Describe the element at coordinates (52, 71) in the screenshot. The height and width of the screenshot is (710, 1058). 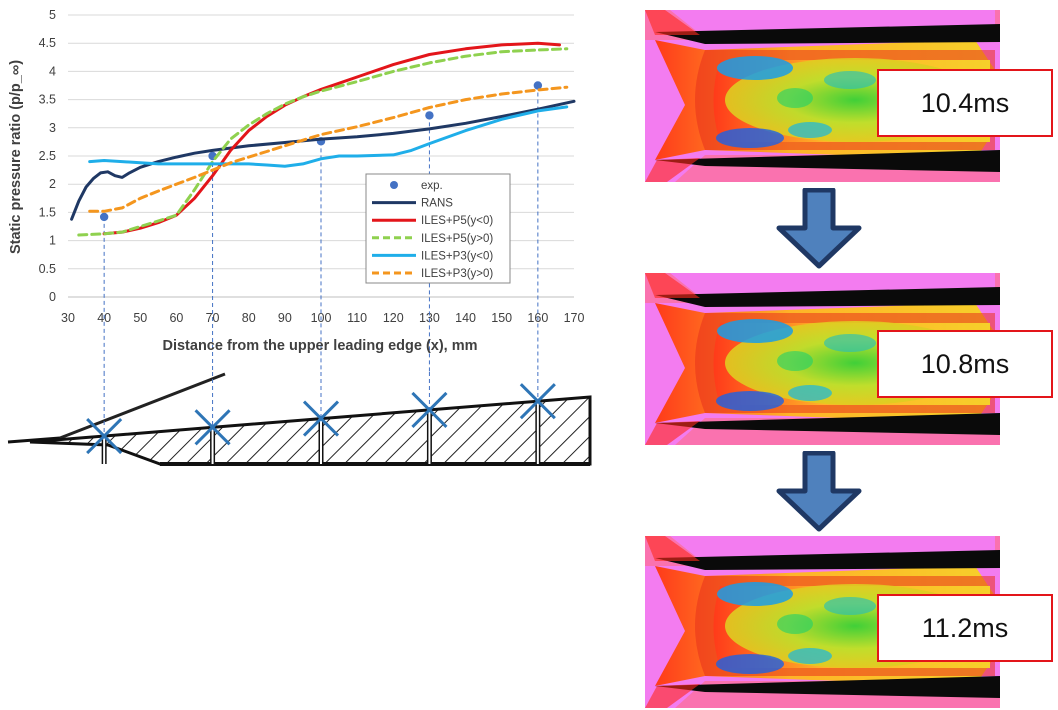
I see `y-tick-label: 4` at that location.